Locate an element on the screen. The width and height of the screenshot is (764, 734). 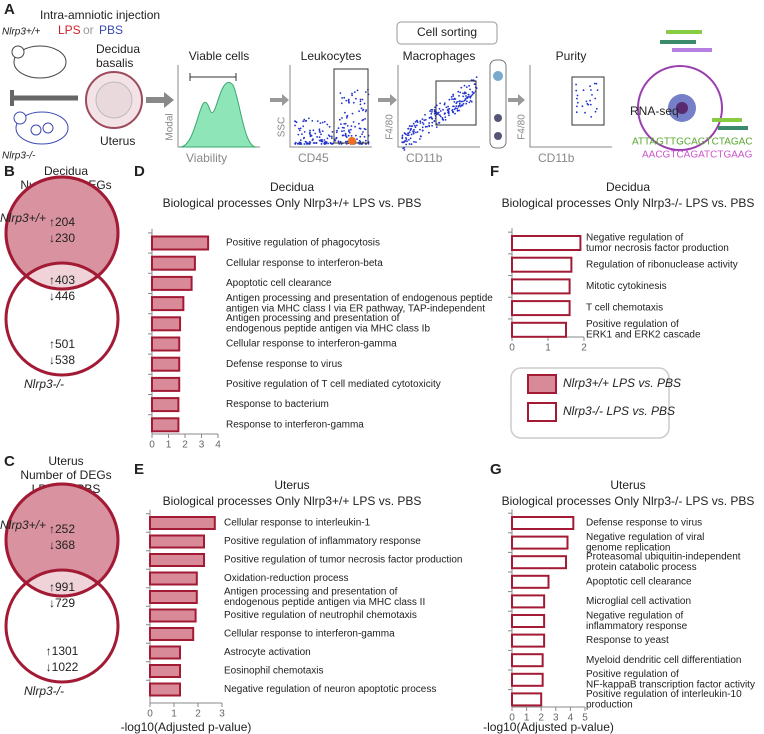
category-label: Positive regulation of is located at coordinates (632, 324).